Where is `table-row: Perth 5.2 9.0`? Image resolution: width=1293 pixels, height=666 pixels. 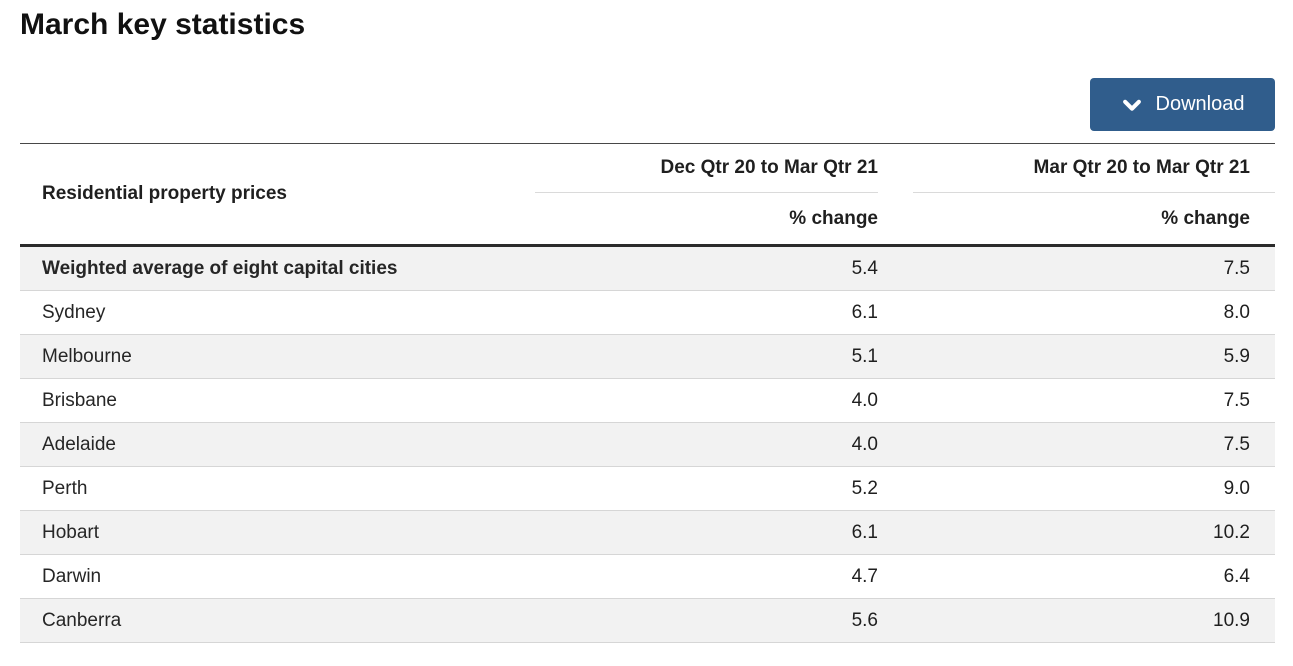 table-row: Perth 5.2 9.0 is located at coordinates (647, 489).